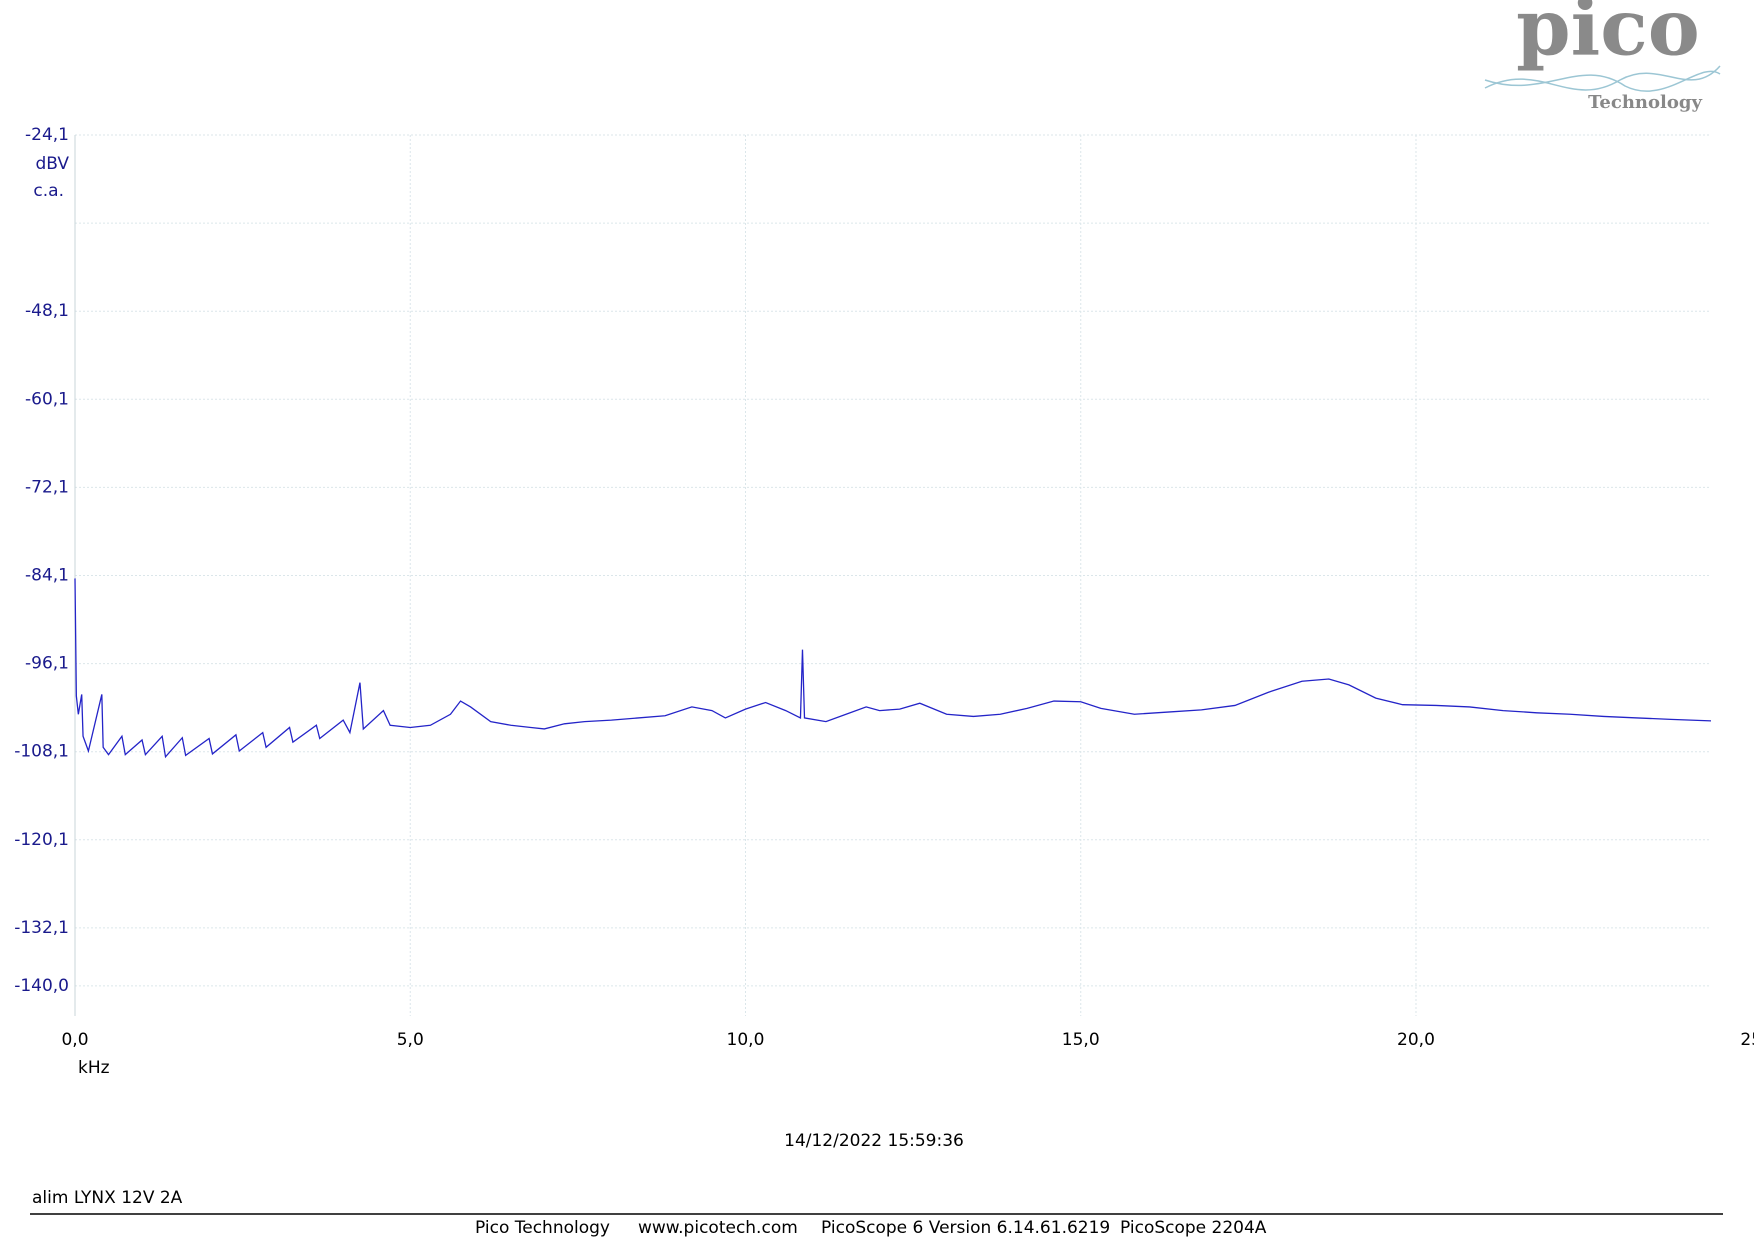  I want to click on y-tick-label: -84,1, so click(47, 576).